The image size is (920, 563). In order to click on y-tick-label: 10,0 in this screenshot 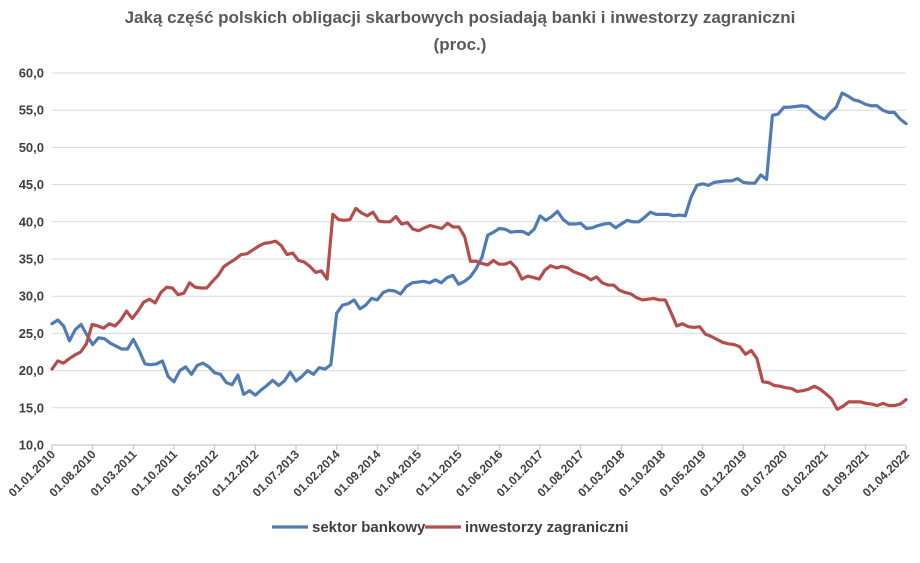, I will do `click(31, 445)`.